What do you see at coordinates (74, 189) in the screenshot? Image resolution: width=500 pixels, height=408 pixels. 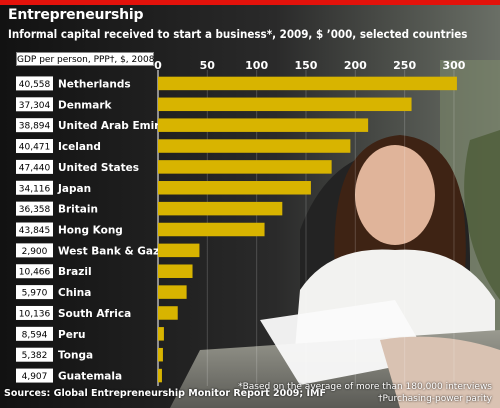 I see `category-label: Japan` at bounding box center [74, 189].